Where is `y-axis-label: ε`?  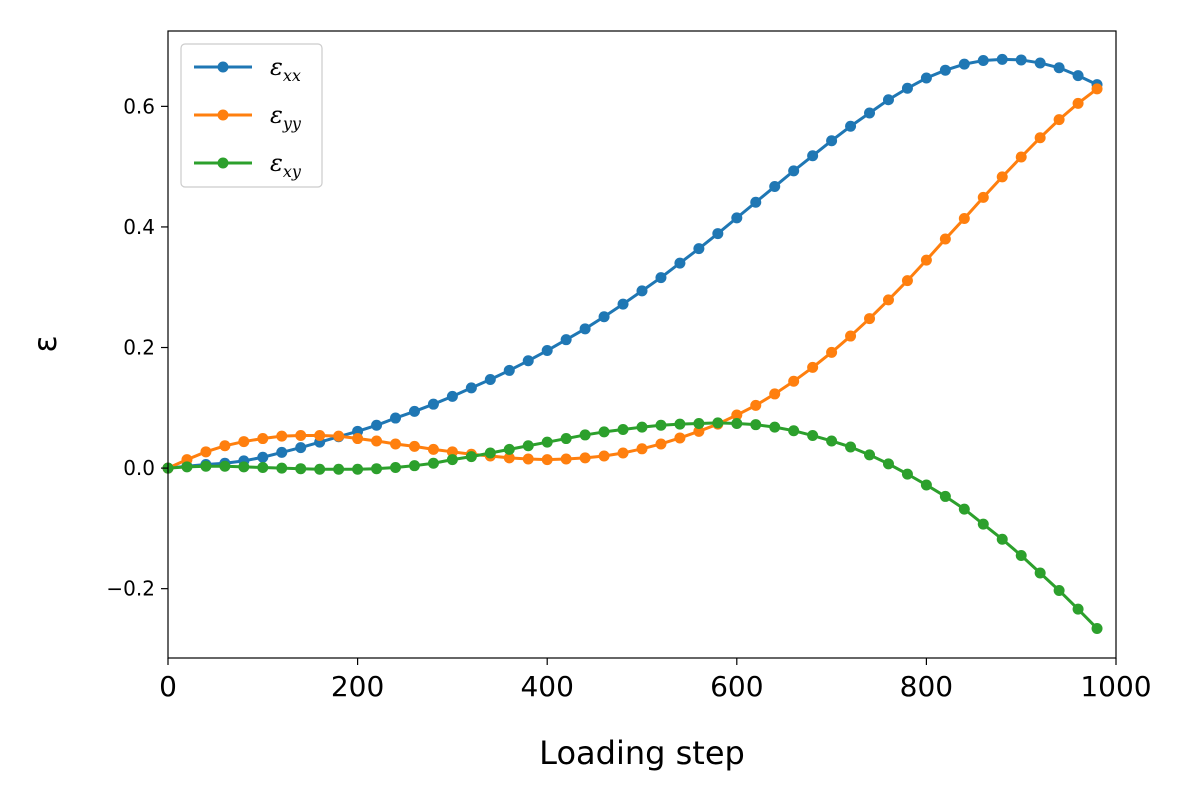 y-axis-label: ε is located at coordinates (45, 343).